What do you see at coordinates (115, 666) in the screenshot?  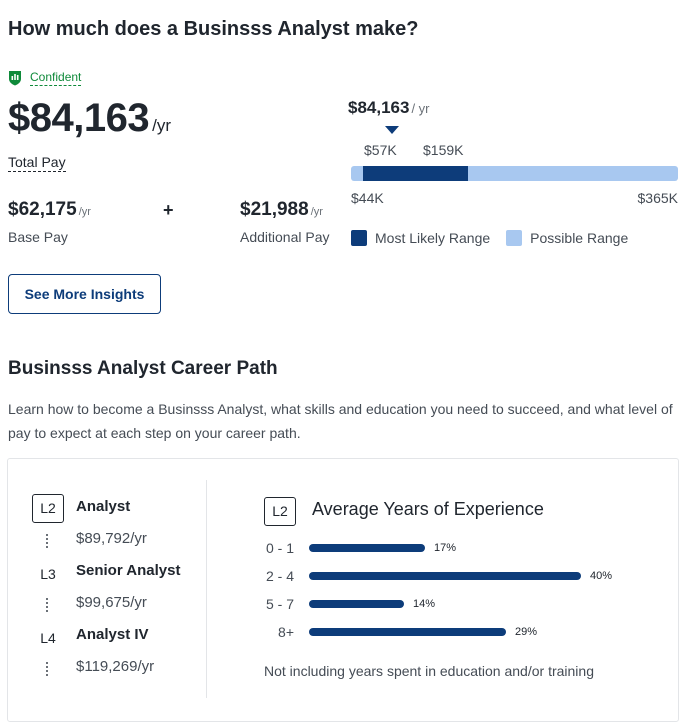 I see `level-salary-analyst-iv: $119,269/yr` at bounding box center [115, 666].